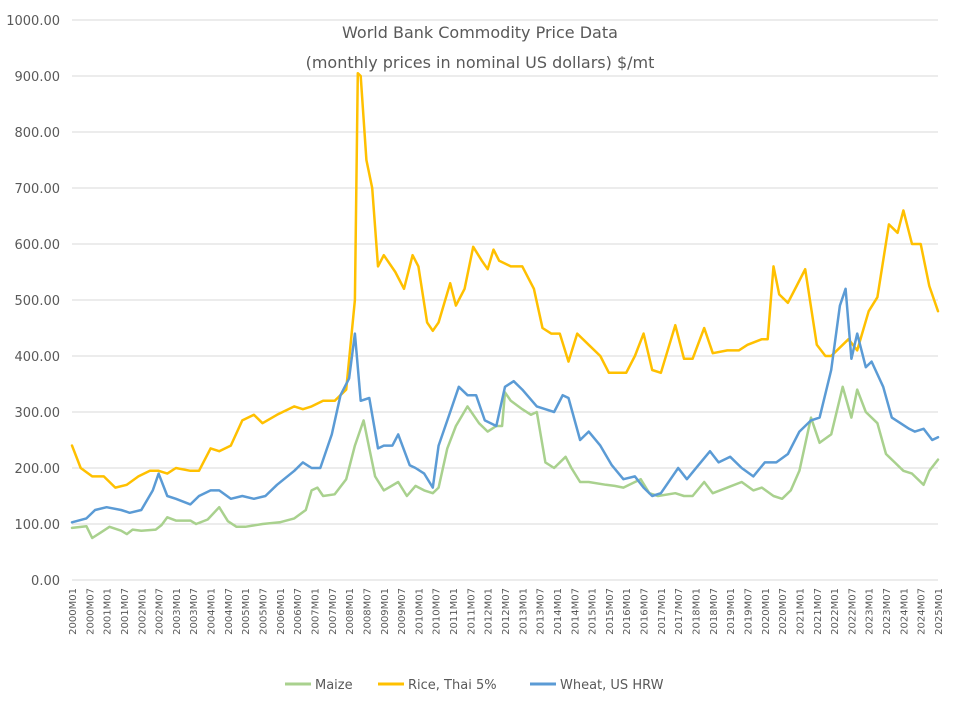  What do you see at coordinates (783, 611) in the screenshot?
I see `x-tick-label: 2020M07` at bounding box center [783, 611].